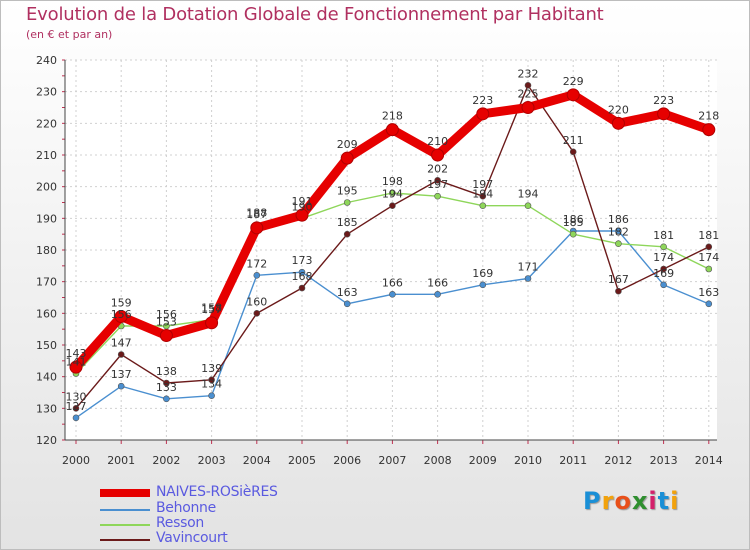 This screenshot has width=750, height=550. What do you see at coordinates (709, 130) in the screenshot?
I see `point-naives-rosi-res-2014` at bounding box center [709, 130].